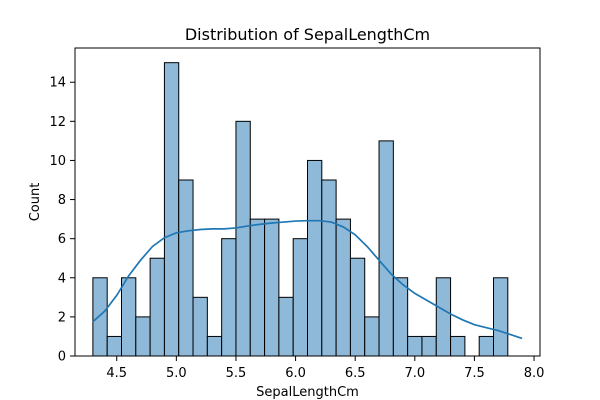 Image resolution: width=600 pixels, height=400 pixels. What do you see at coordinates (35, 202) in the screenshot?
I see `y-axis-label: Count` at bounding box center [35, 202].